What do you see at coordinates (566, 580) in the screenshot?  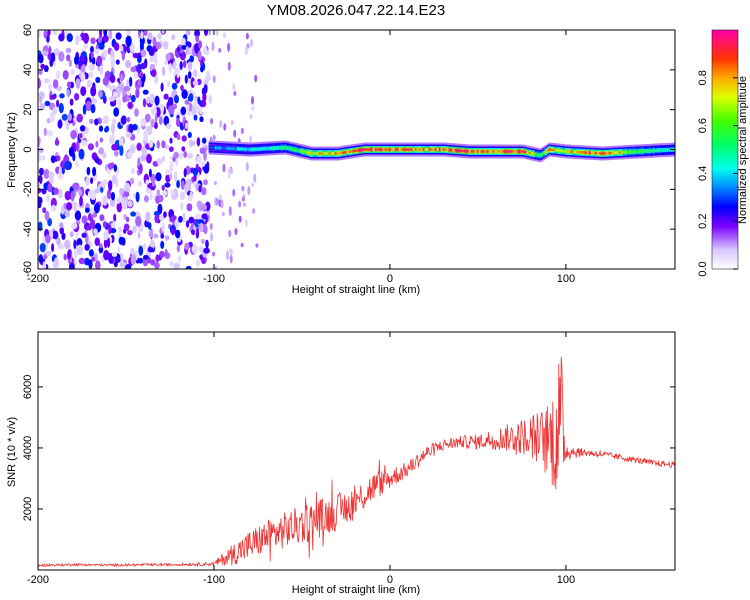 I see `snr-xtick-label: 100` at bounding box center [566, 580].